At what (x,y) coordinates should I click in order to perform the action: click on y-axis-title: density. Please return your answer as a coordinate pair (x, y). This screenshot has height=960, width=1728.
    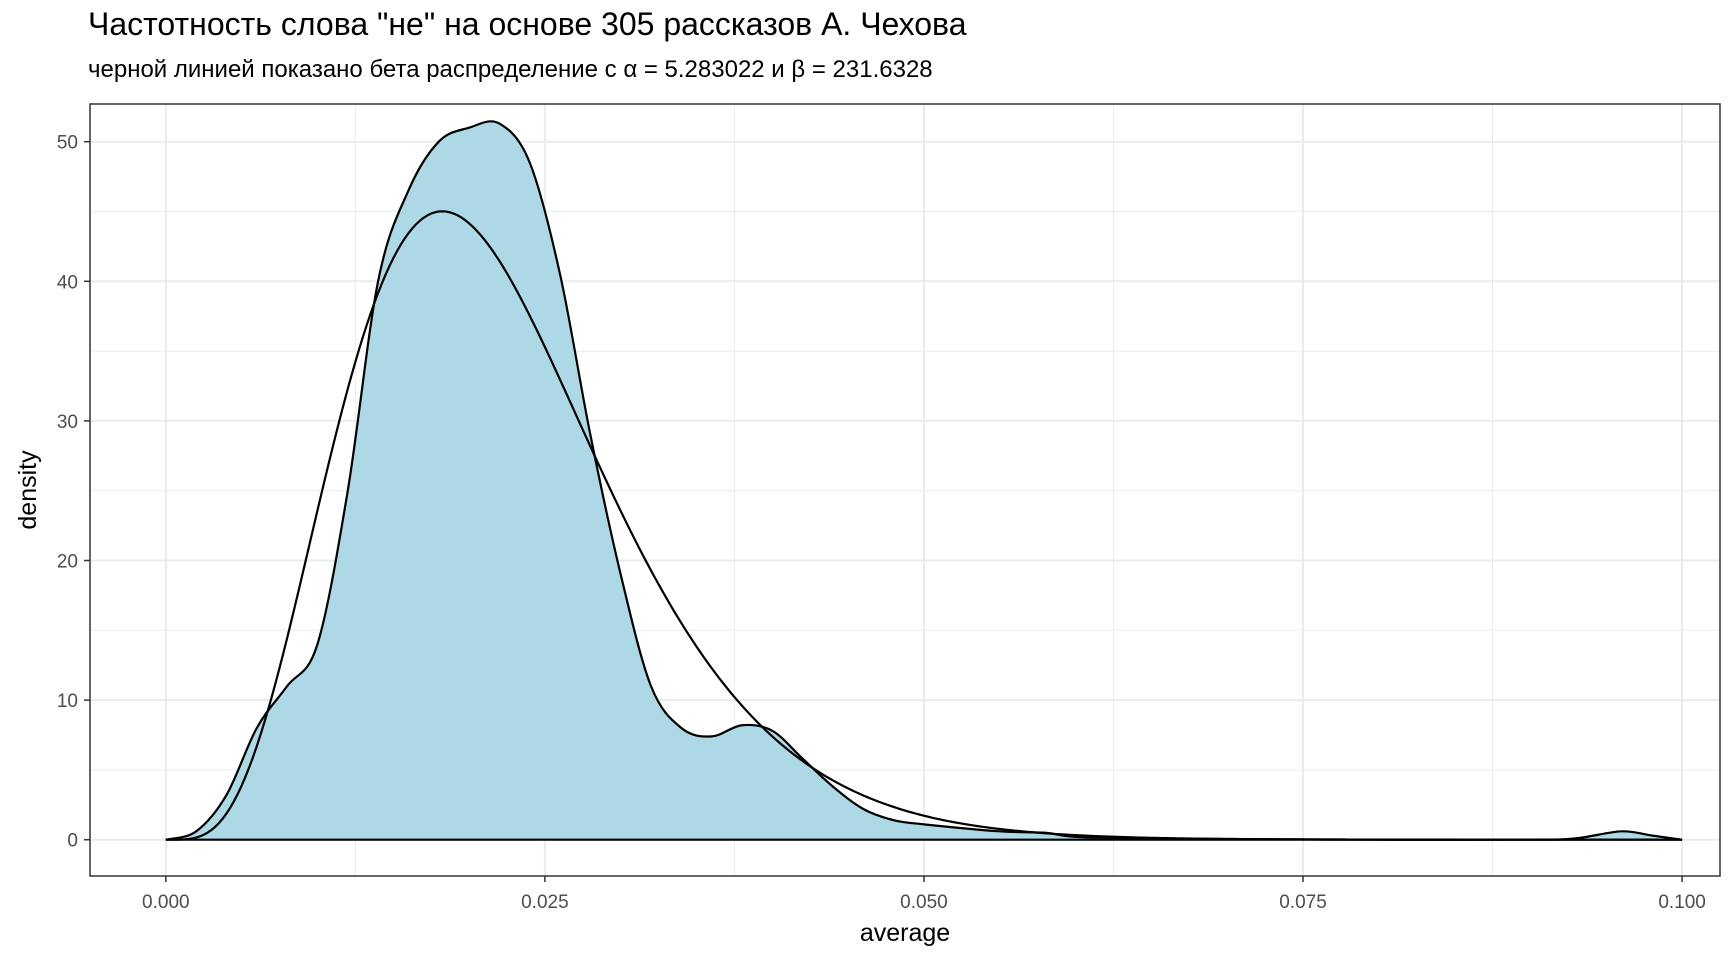
    Looking at the image, I should click on (28, 490).